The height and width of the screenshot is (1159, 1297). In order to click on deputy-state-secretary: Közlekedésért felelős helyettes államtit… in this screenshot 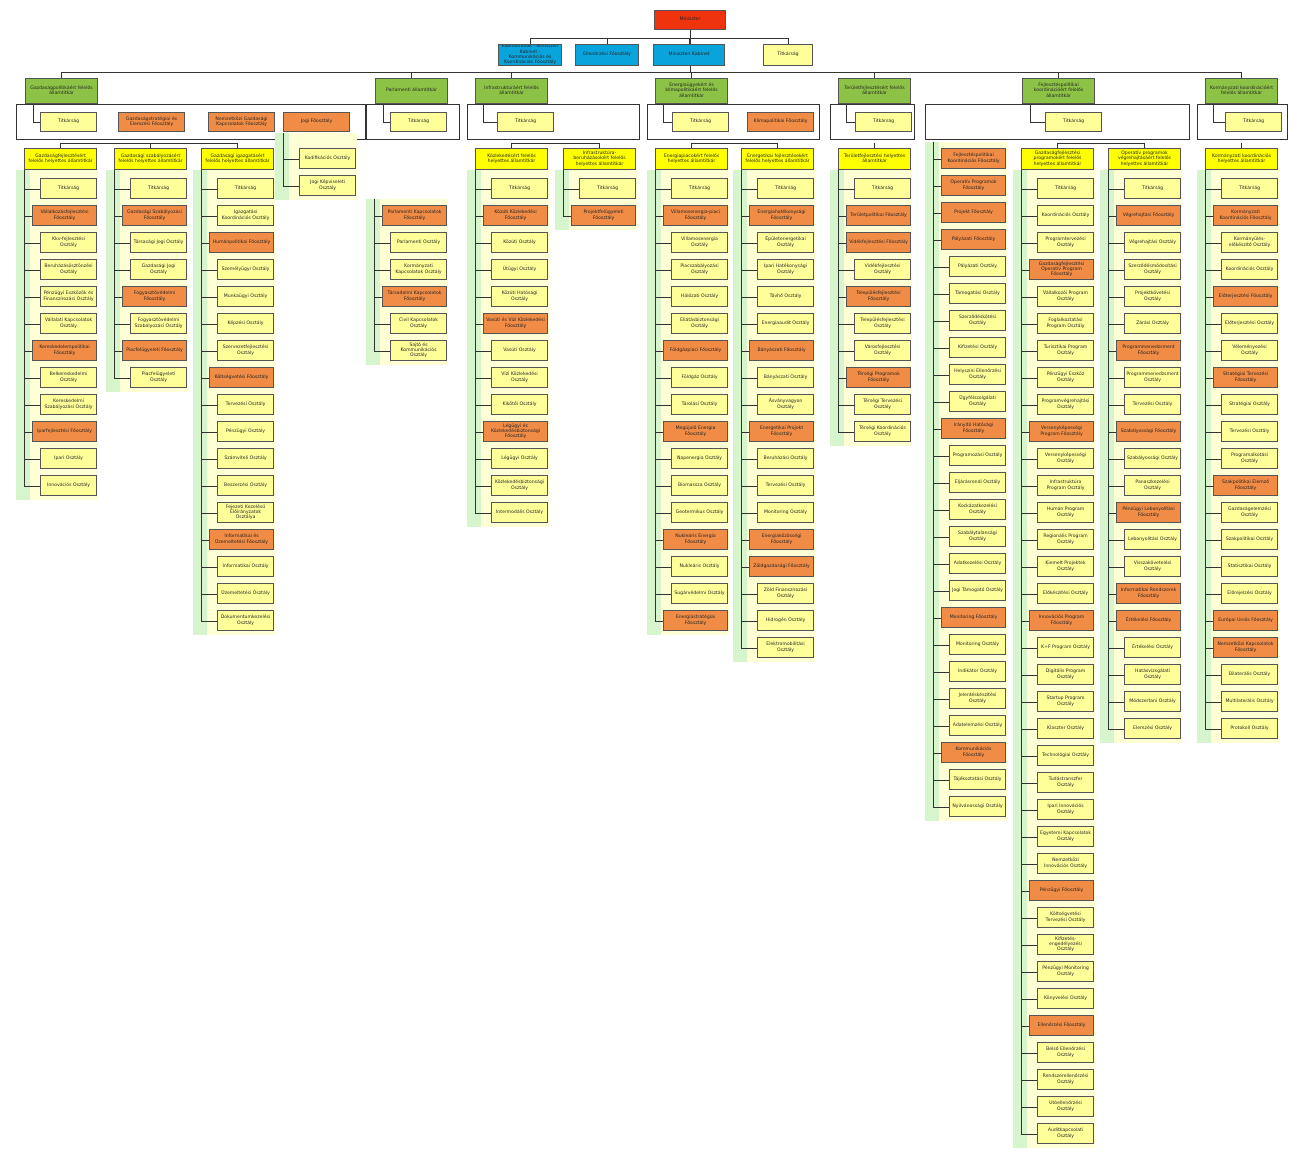, I will do `click(511, 159)`.